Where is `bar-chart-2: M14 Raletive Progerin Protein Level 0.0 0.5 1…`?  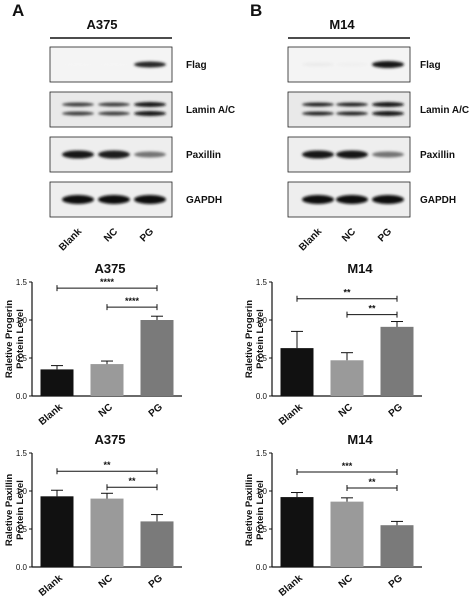 bar-chart-2: M14 Raletive Progerin Protein Level 0.0 0.5 1… is located at coordinates (333, 344).